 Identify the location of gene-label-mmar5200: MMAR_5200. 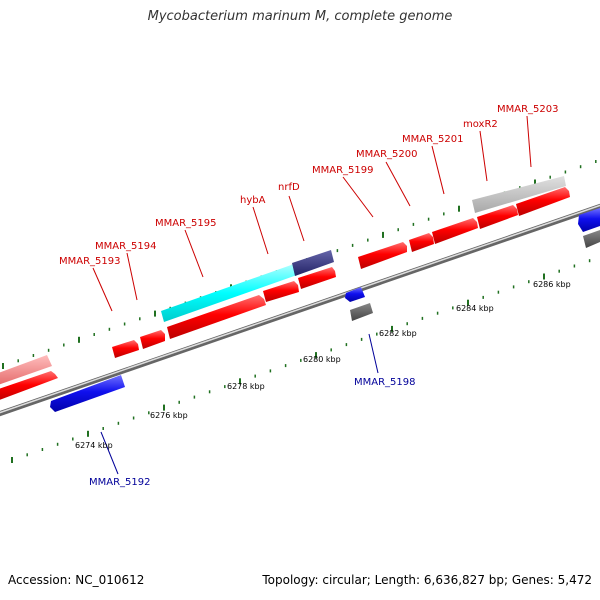
(387, 154).